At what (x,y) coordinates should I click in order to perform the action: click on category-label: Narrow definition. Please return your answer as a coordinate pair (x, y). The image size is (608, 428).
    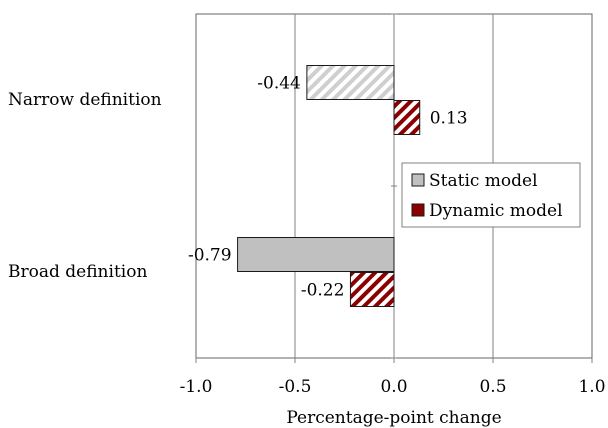
    Looking at the image, I should click on (85, 100).